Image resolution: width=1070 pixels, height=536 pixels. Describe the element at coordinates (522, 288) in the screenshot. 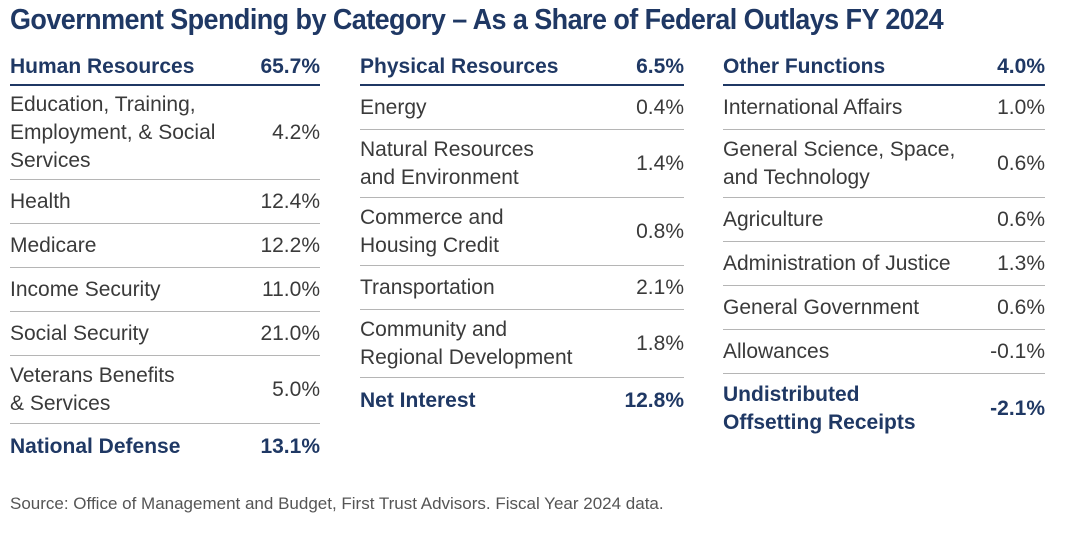

I see `table-row: Transportation 2.1%` at that location.